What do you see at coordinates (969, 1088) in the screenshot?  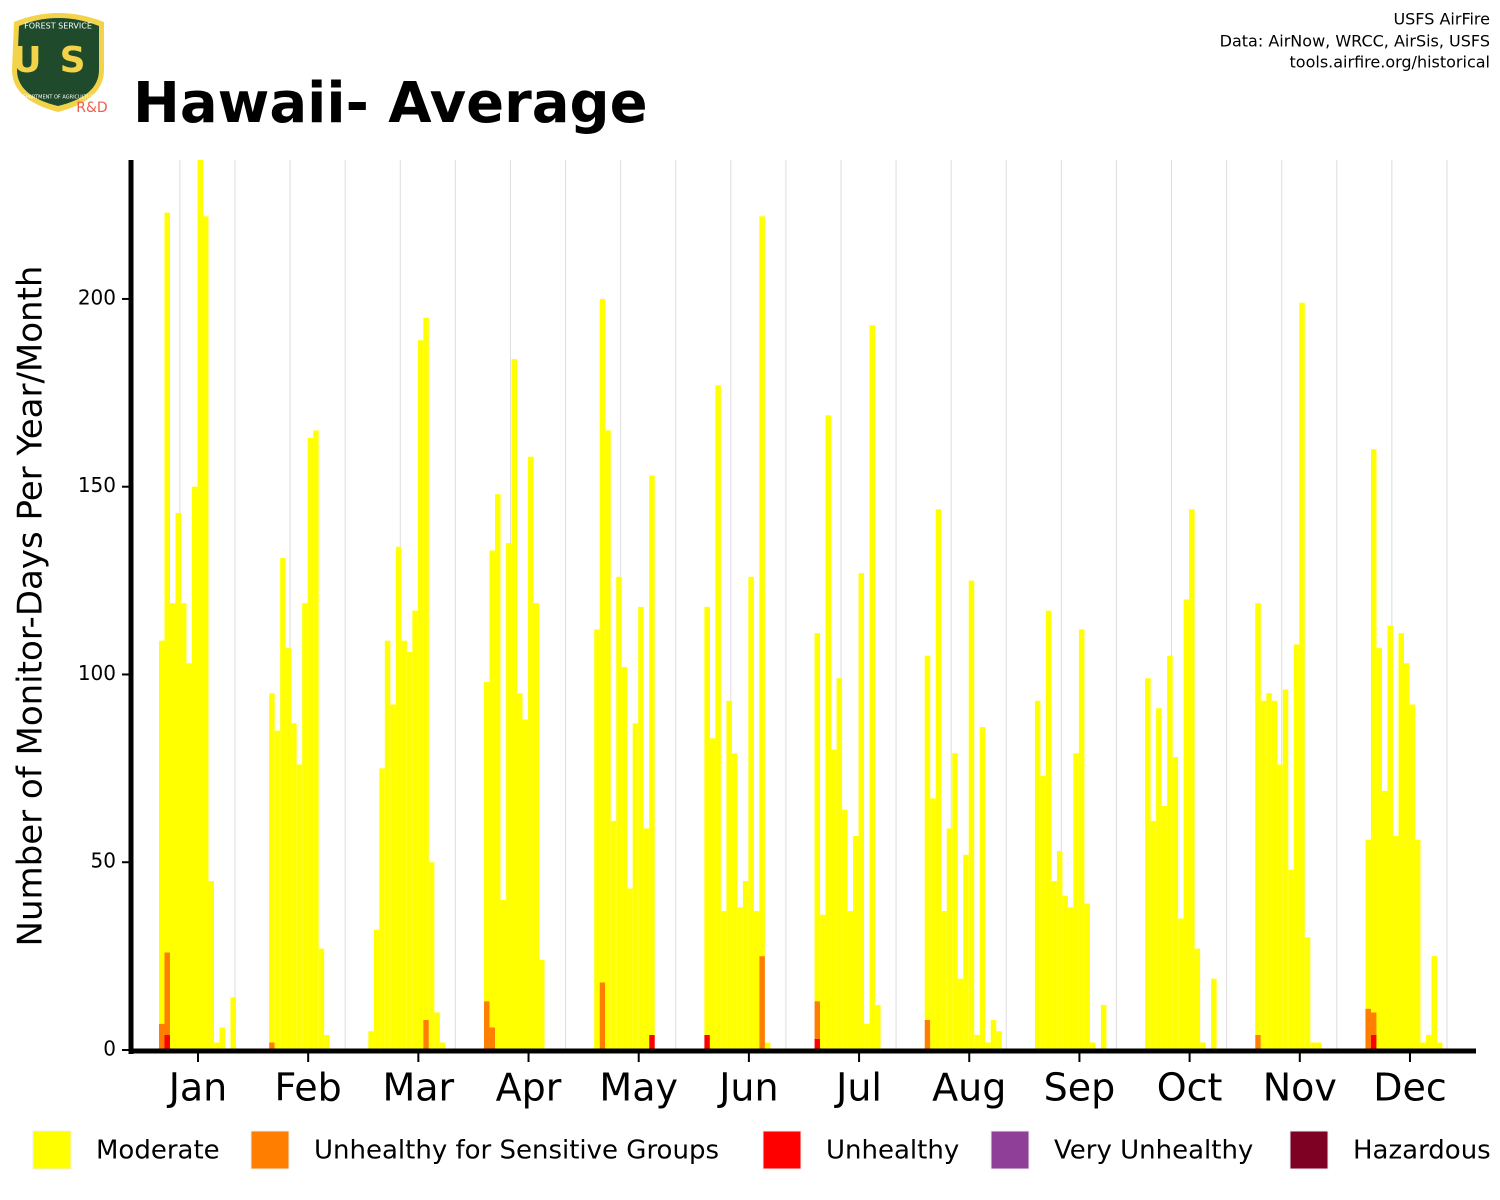 I see `x-tick-label: Aug` at bounding box center [969, 1088].